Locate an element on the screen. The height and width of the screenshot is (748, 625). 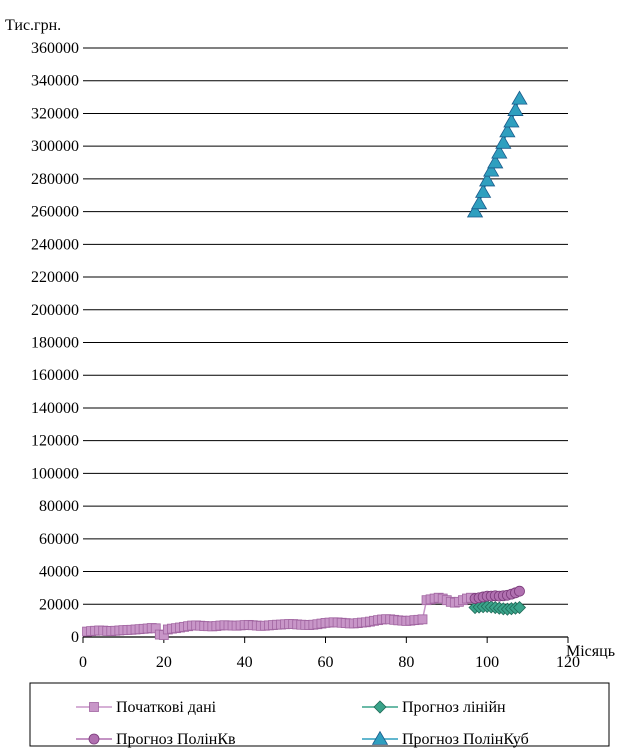
y-tick-label: 300000 is located at coordinates (55, 146).